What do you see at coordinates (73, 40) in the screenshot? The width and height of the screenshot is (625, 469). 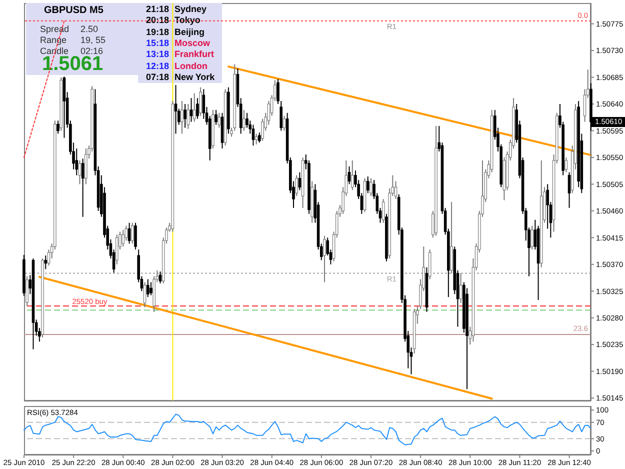 I see `text: Range 19, 55` at bounding box center [73, 40].